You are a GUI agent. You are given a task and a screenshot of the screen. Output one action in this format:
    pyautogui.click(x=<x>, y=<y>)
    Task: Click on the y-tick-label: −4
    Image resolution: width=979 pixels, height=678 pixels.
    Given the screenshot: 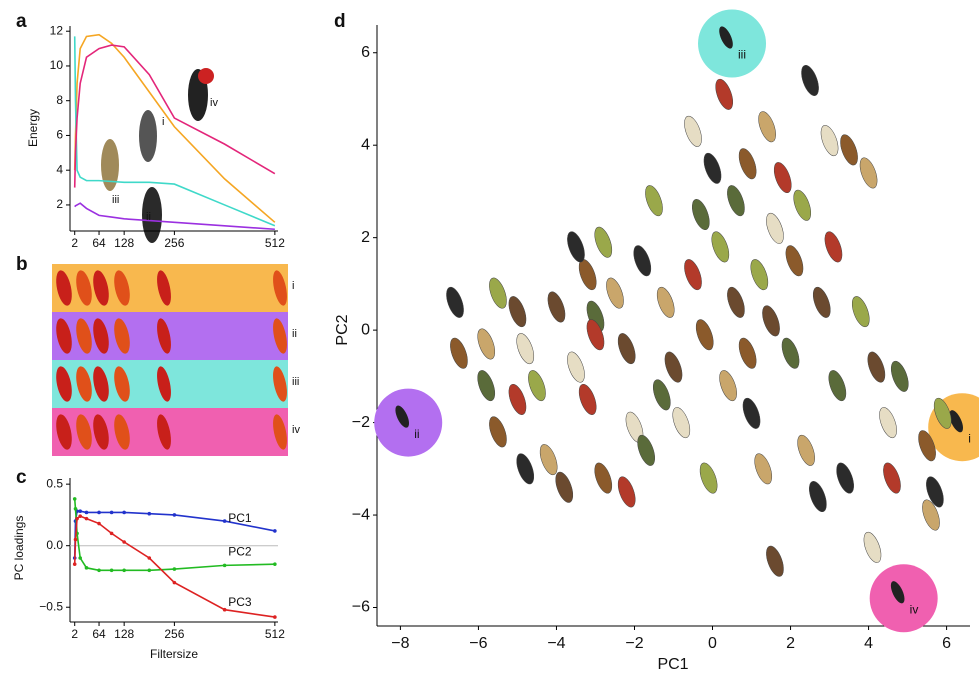 What is the action you would take?
    pyautogui.click(x=361, y=514)
    